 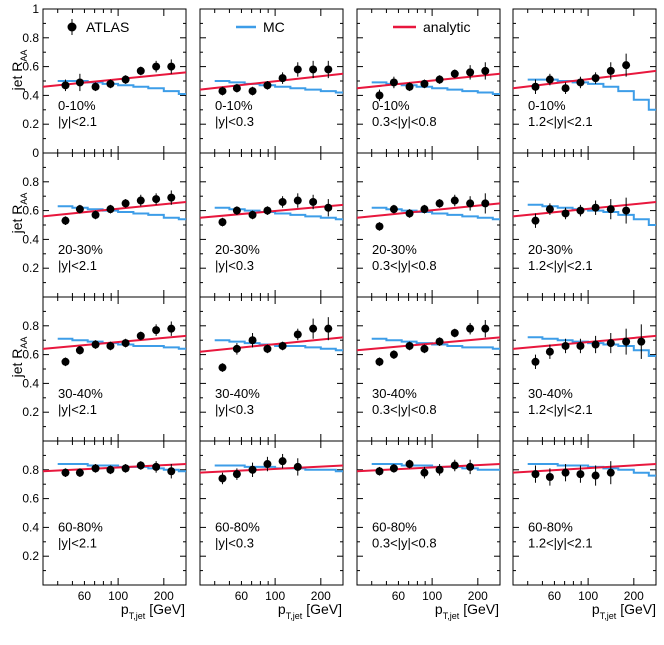 What do you see at coordinates (446, 27) in the screenshot?
I see `legend-analytic-label: analytic` at bounding box center [446, 27].